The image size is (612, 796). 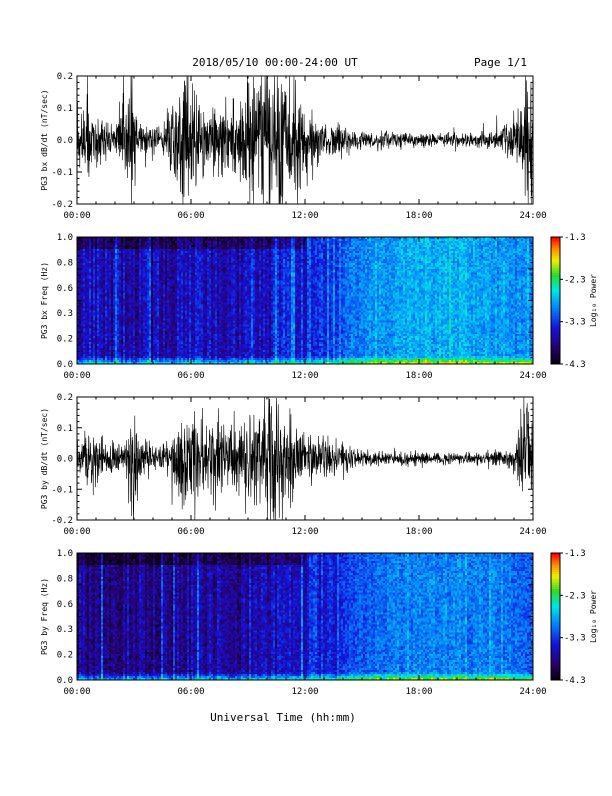 What do you see at coordinates (283, 717) in the screenshot?
I see `x-axis-label: Universal Time (hh:mm)` at bounding box center [283, 717].